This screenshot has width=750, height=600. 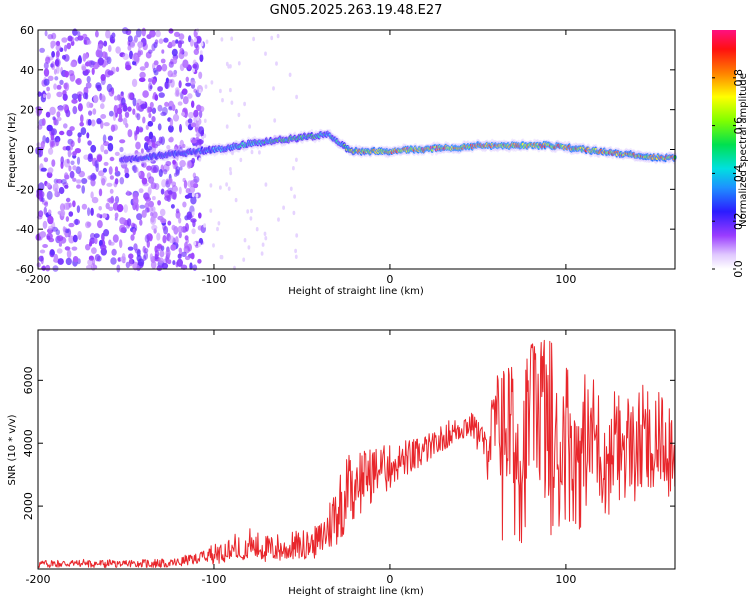 What do you see at coordinates (724, 149) in the screenshot?
I see `colorbar-gradient` at bounding box center [724, 149].